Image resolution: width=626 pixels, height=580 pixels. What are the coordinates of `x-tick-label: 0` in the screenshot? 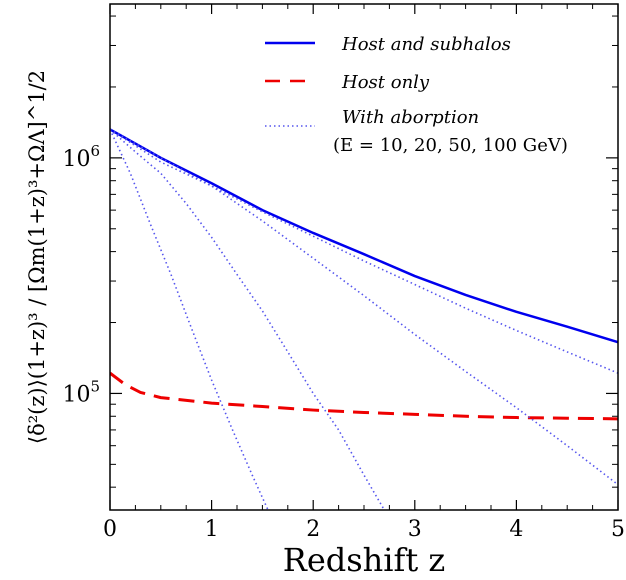 It's located at (110, 529).